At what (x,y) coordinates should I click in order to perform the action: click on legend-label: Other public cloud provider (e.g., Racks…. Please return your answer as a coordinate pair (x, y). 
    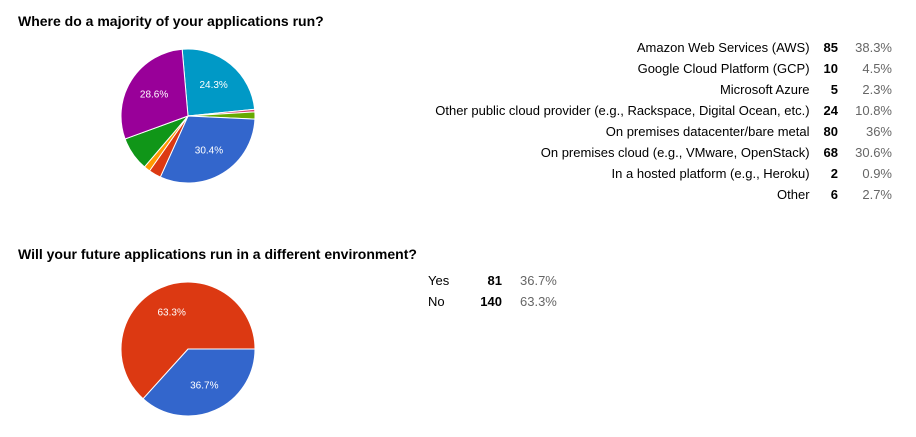
    Looking at the image, I should click on (622, 110).